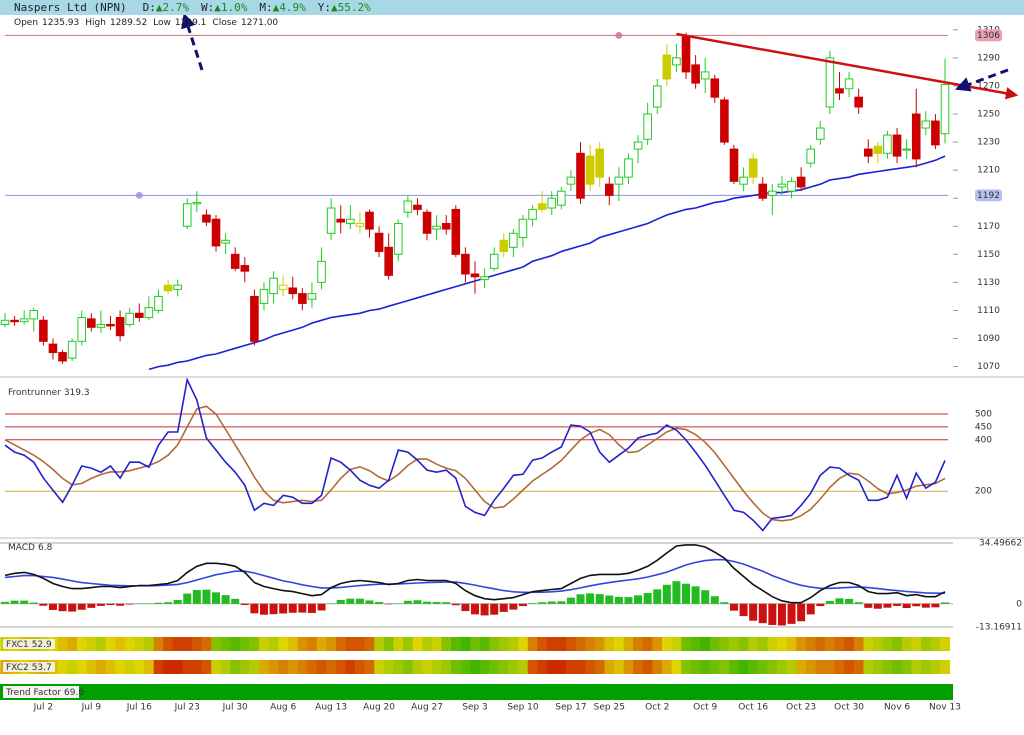  Describe the element at coordinates (657, 708) in the screenshot. I see `x-tick-label: Oct 2` at that location.